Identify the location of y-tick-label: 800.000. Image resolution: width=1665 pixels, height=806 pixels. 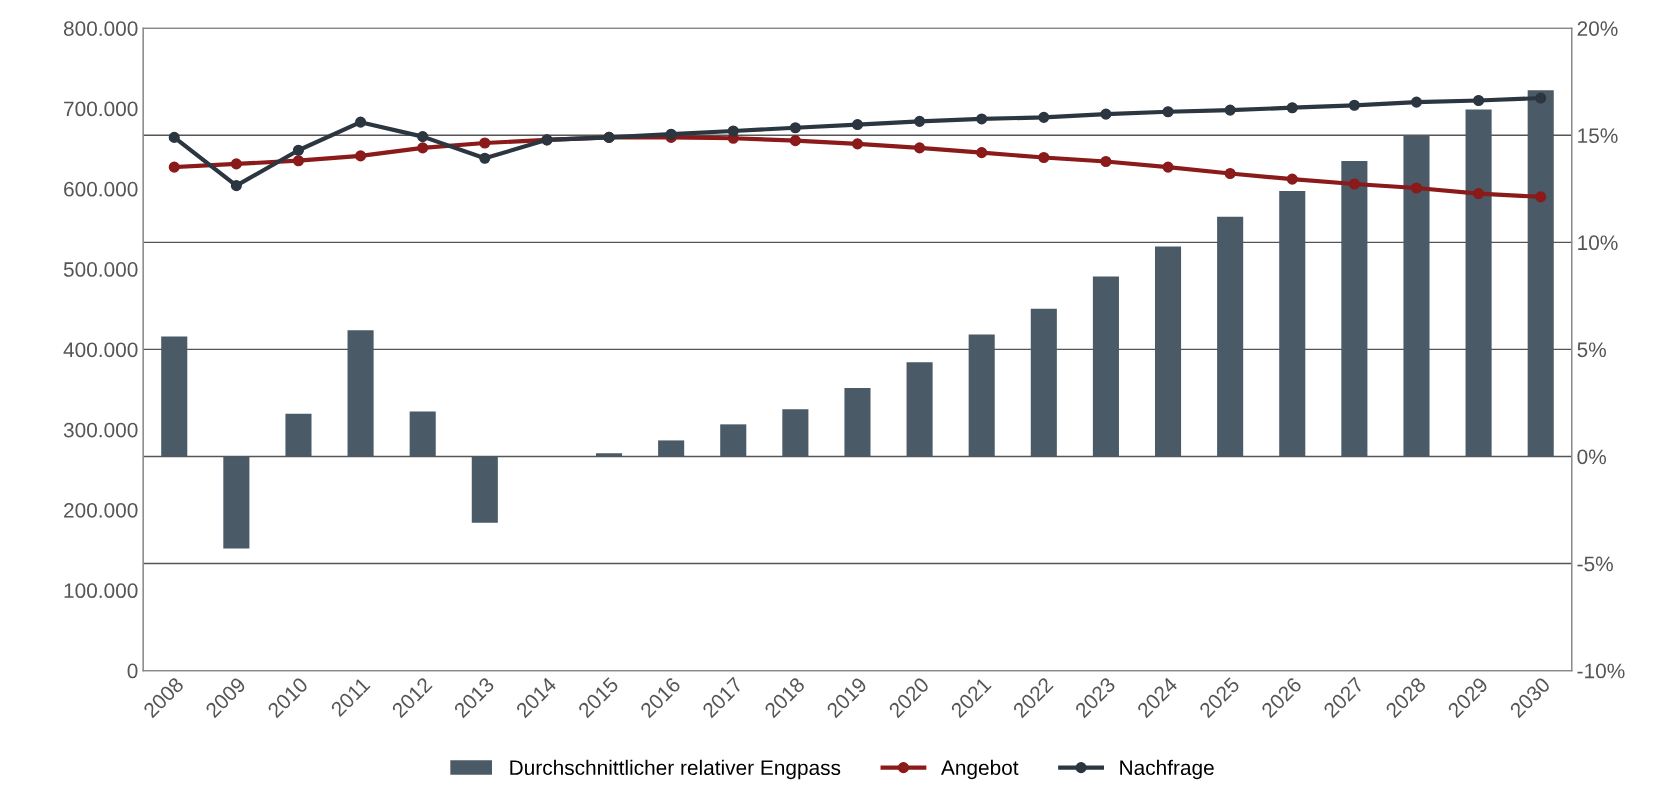
(100, 28).